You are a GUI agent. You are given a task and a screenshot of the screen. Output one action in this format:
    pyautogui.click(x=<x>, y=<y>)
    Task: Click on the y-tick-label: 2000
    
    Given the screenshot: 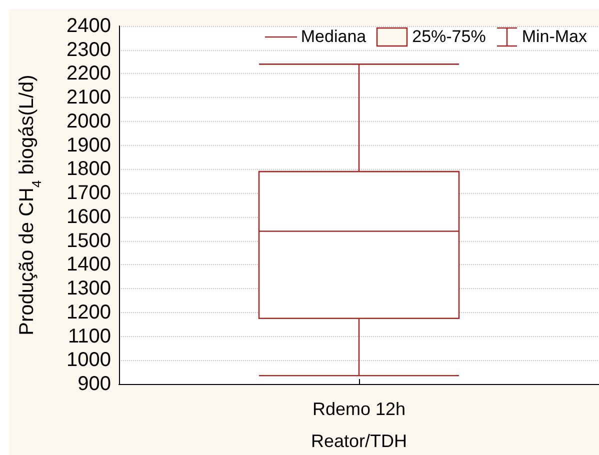 What is the action you would take?
    pyautogui.click(x=88, y=121)
    